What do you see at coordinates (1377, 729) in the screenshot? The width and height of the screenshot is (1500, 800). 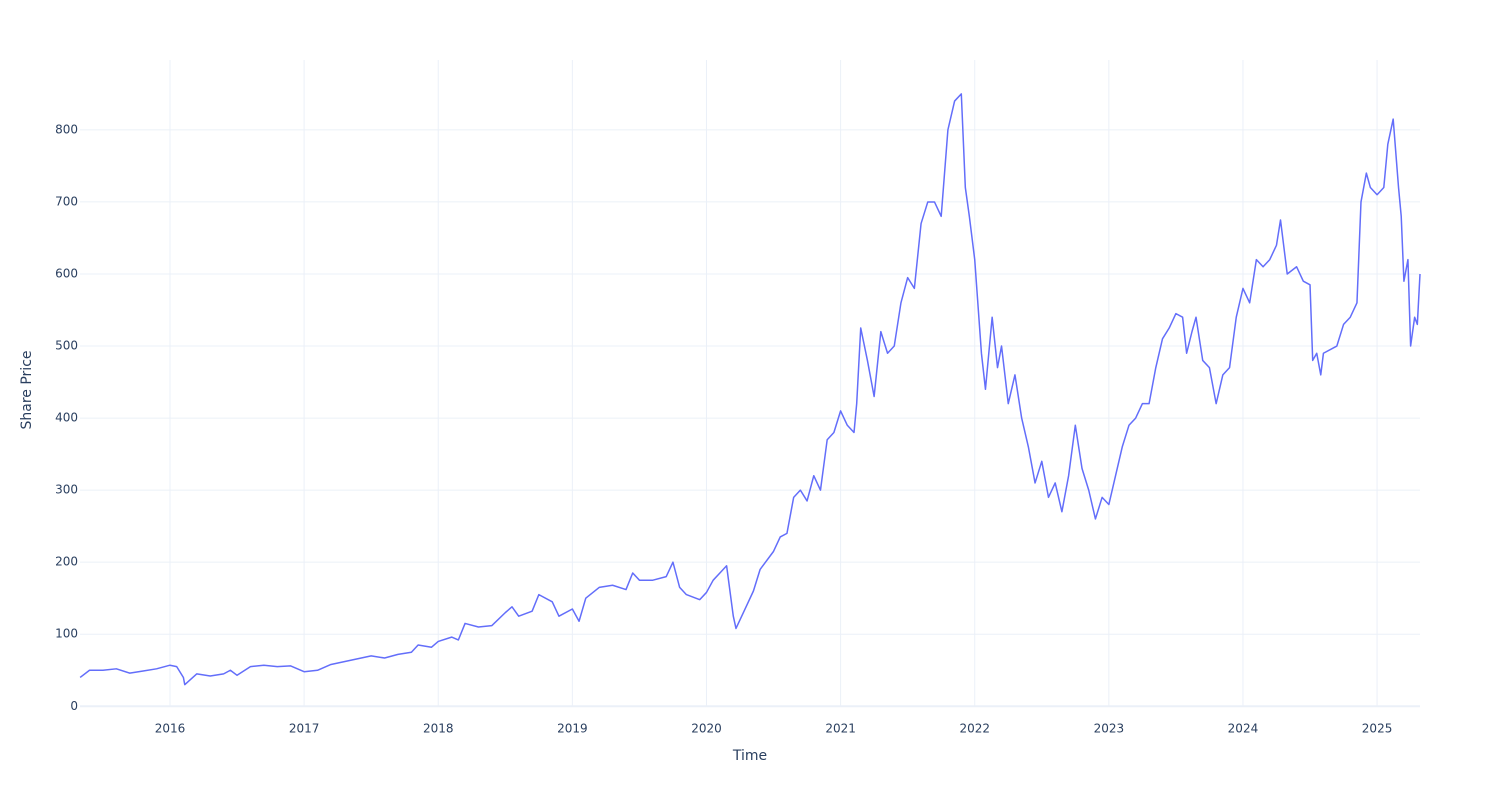 I see `x-tick-label: 2025` at bounding box center [1377, 729].